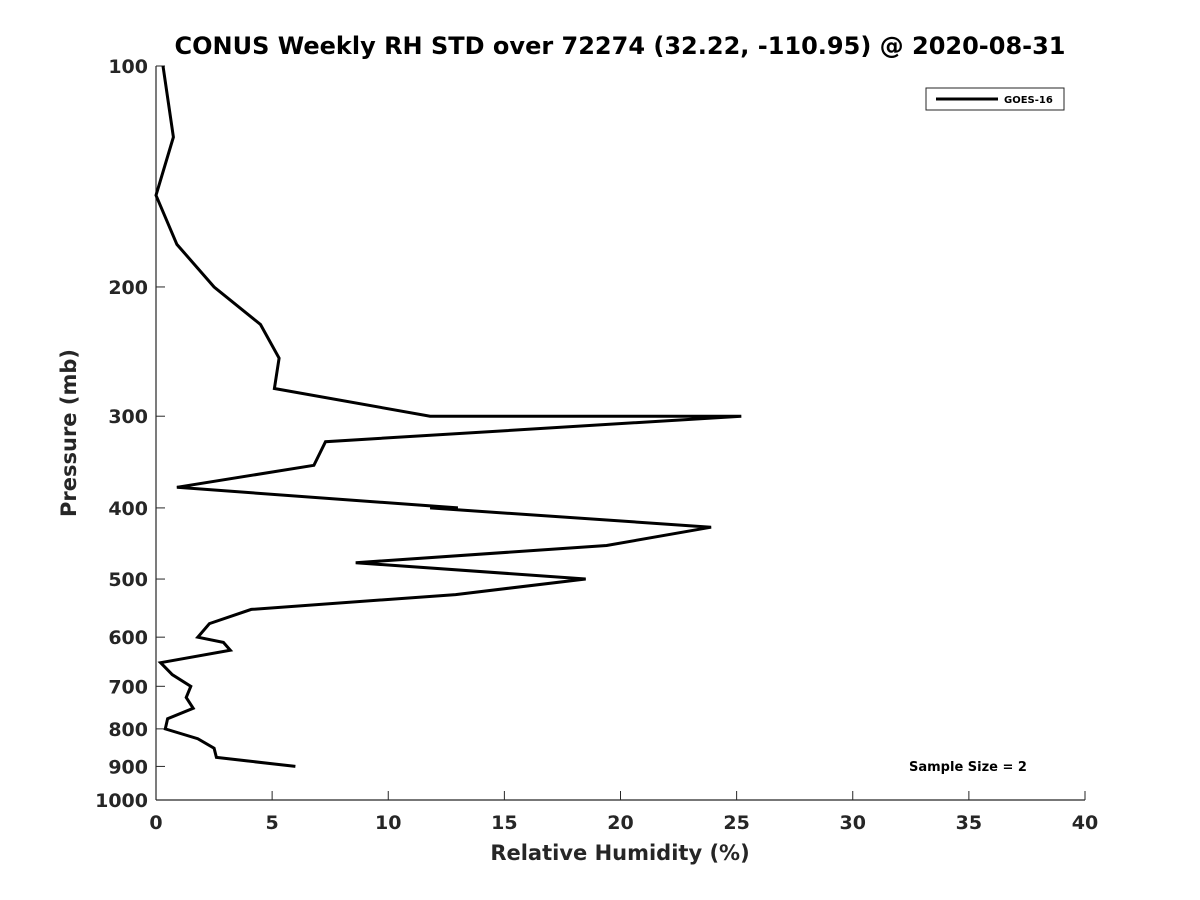 The height and width of the screenshot is (900, 1200). What do you see at coordinates (128, 509) in the screenshot?
I see `y-tick-label: 400` at bounding box center [128, 509].